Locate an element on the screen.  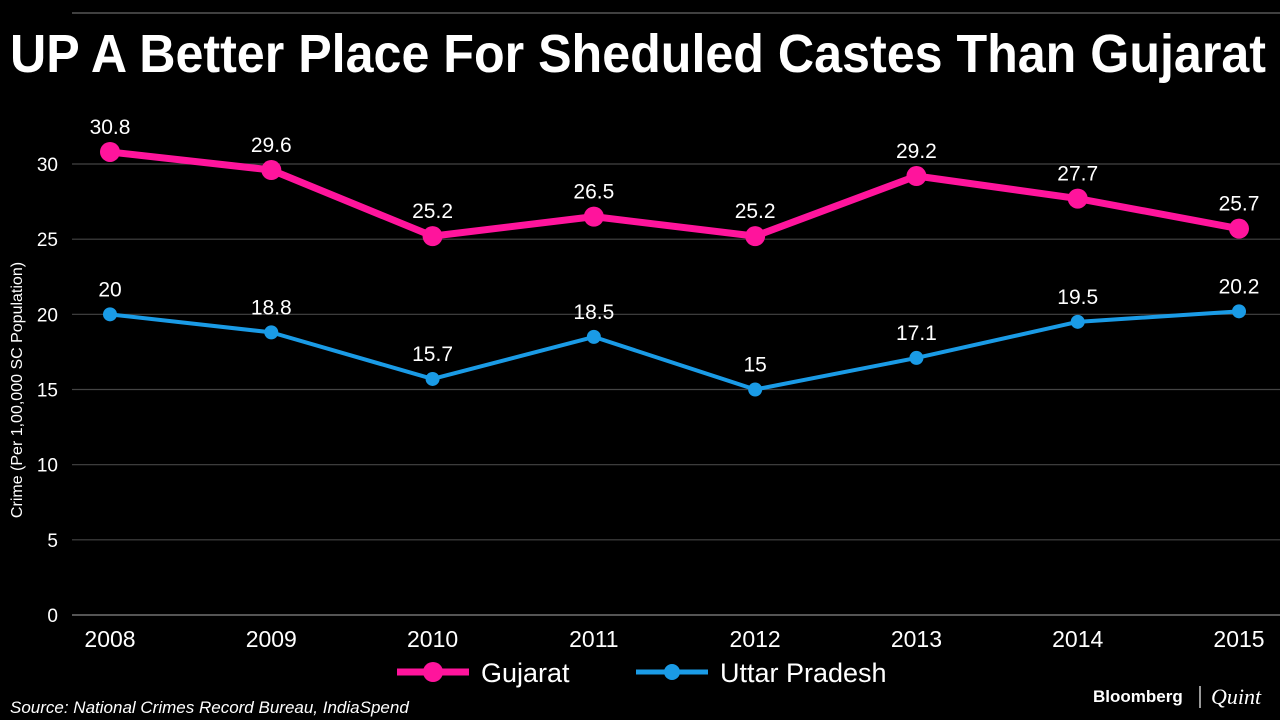
x-tick-label: 2015 is located at coordinates (1238, 639).